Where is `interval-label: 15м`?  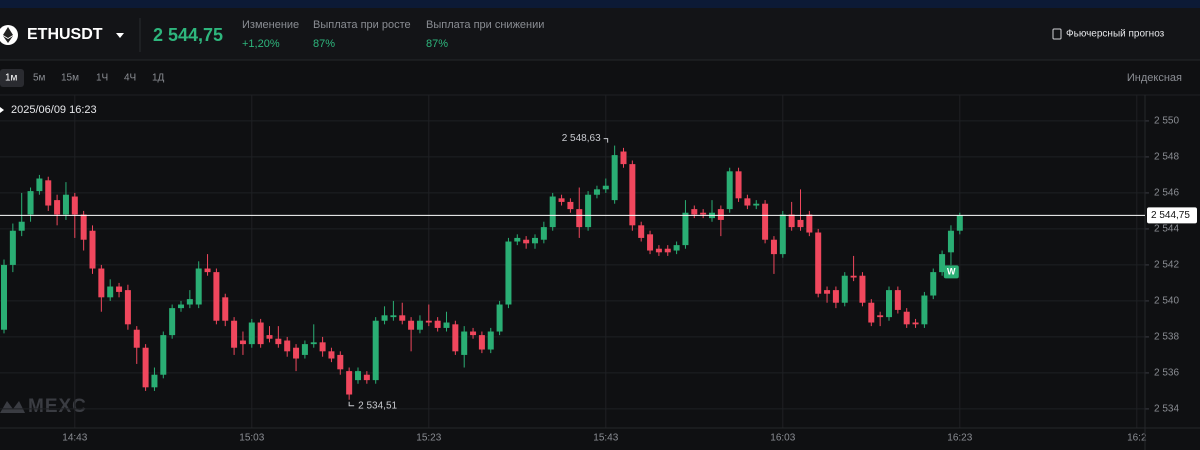 interval-label: 15м is located at coordinates (70, 78).